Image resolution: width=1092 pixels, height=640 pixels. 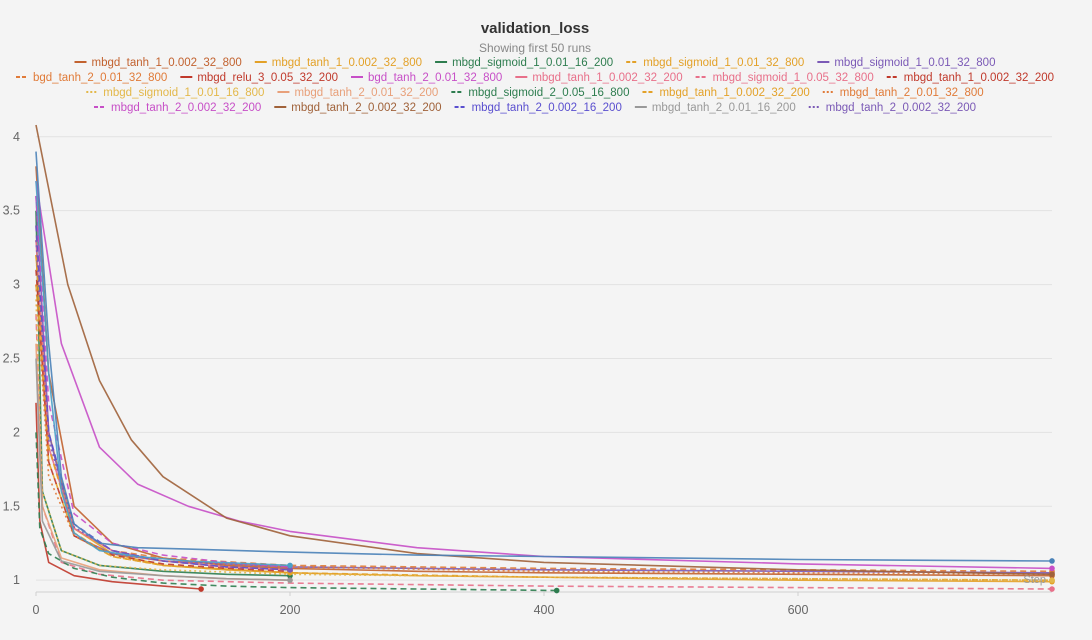 I want to click on x-axis: 0 200 400 600, so click(x=542, y=604).